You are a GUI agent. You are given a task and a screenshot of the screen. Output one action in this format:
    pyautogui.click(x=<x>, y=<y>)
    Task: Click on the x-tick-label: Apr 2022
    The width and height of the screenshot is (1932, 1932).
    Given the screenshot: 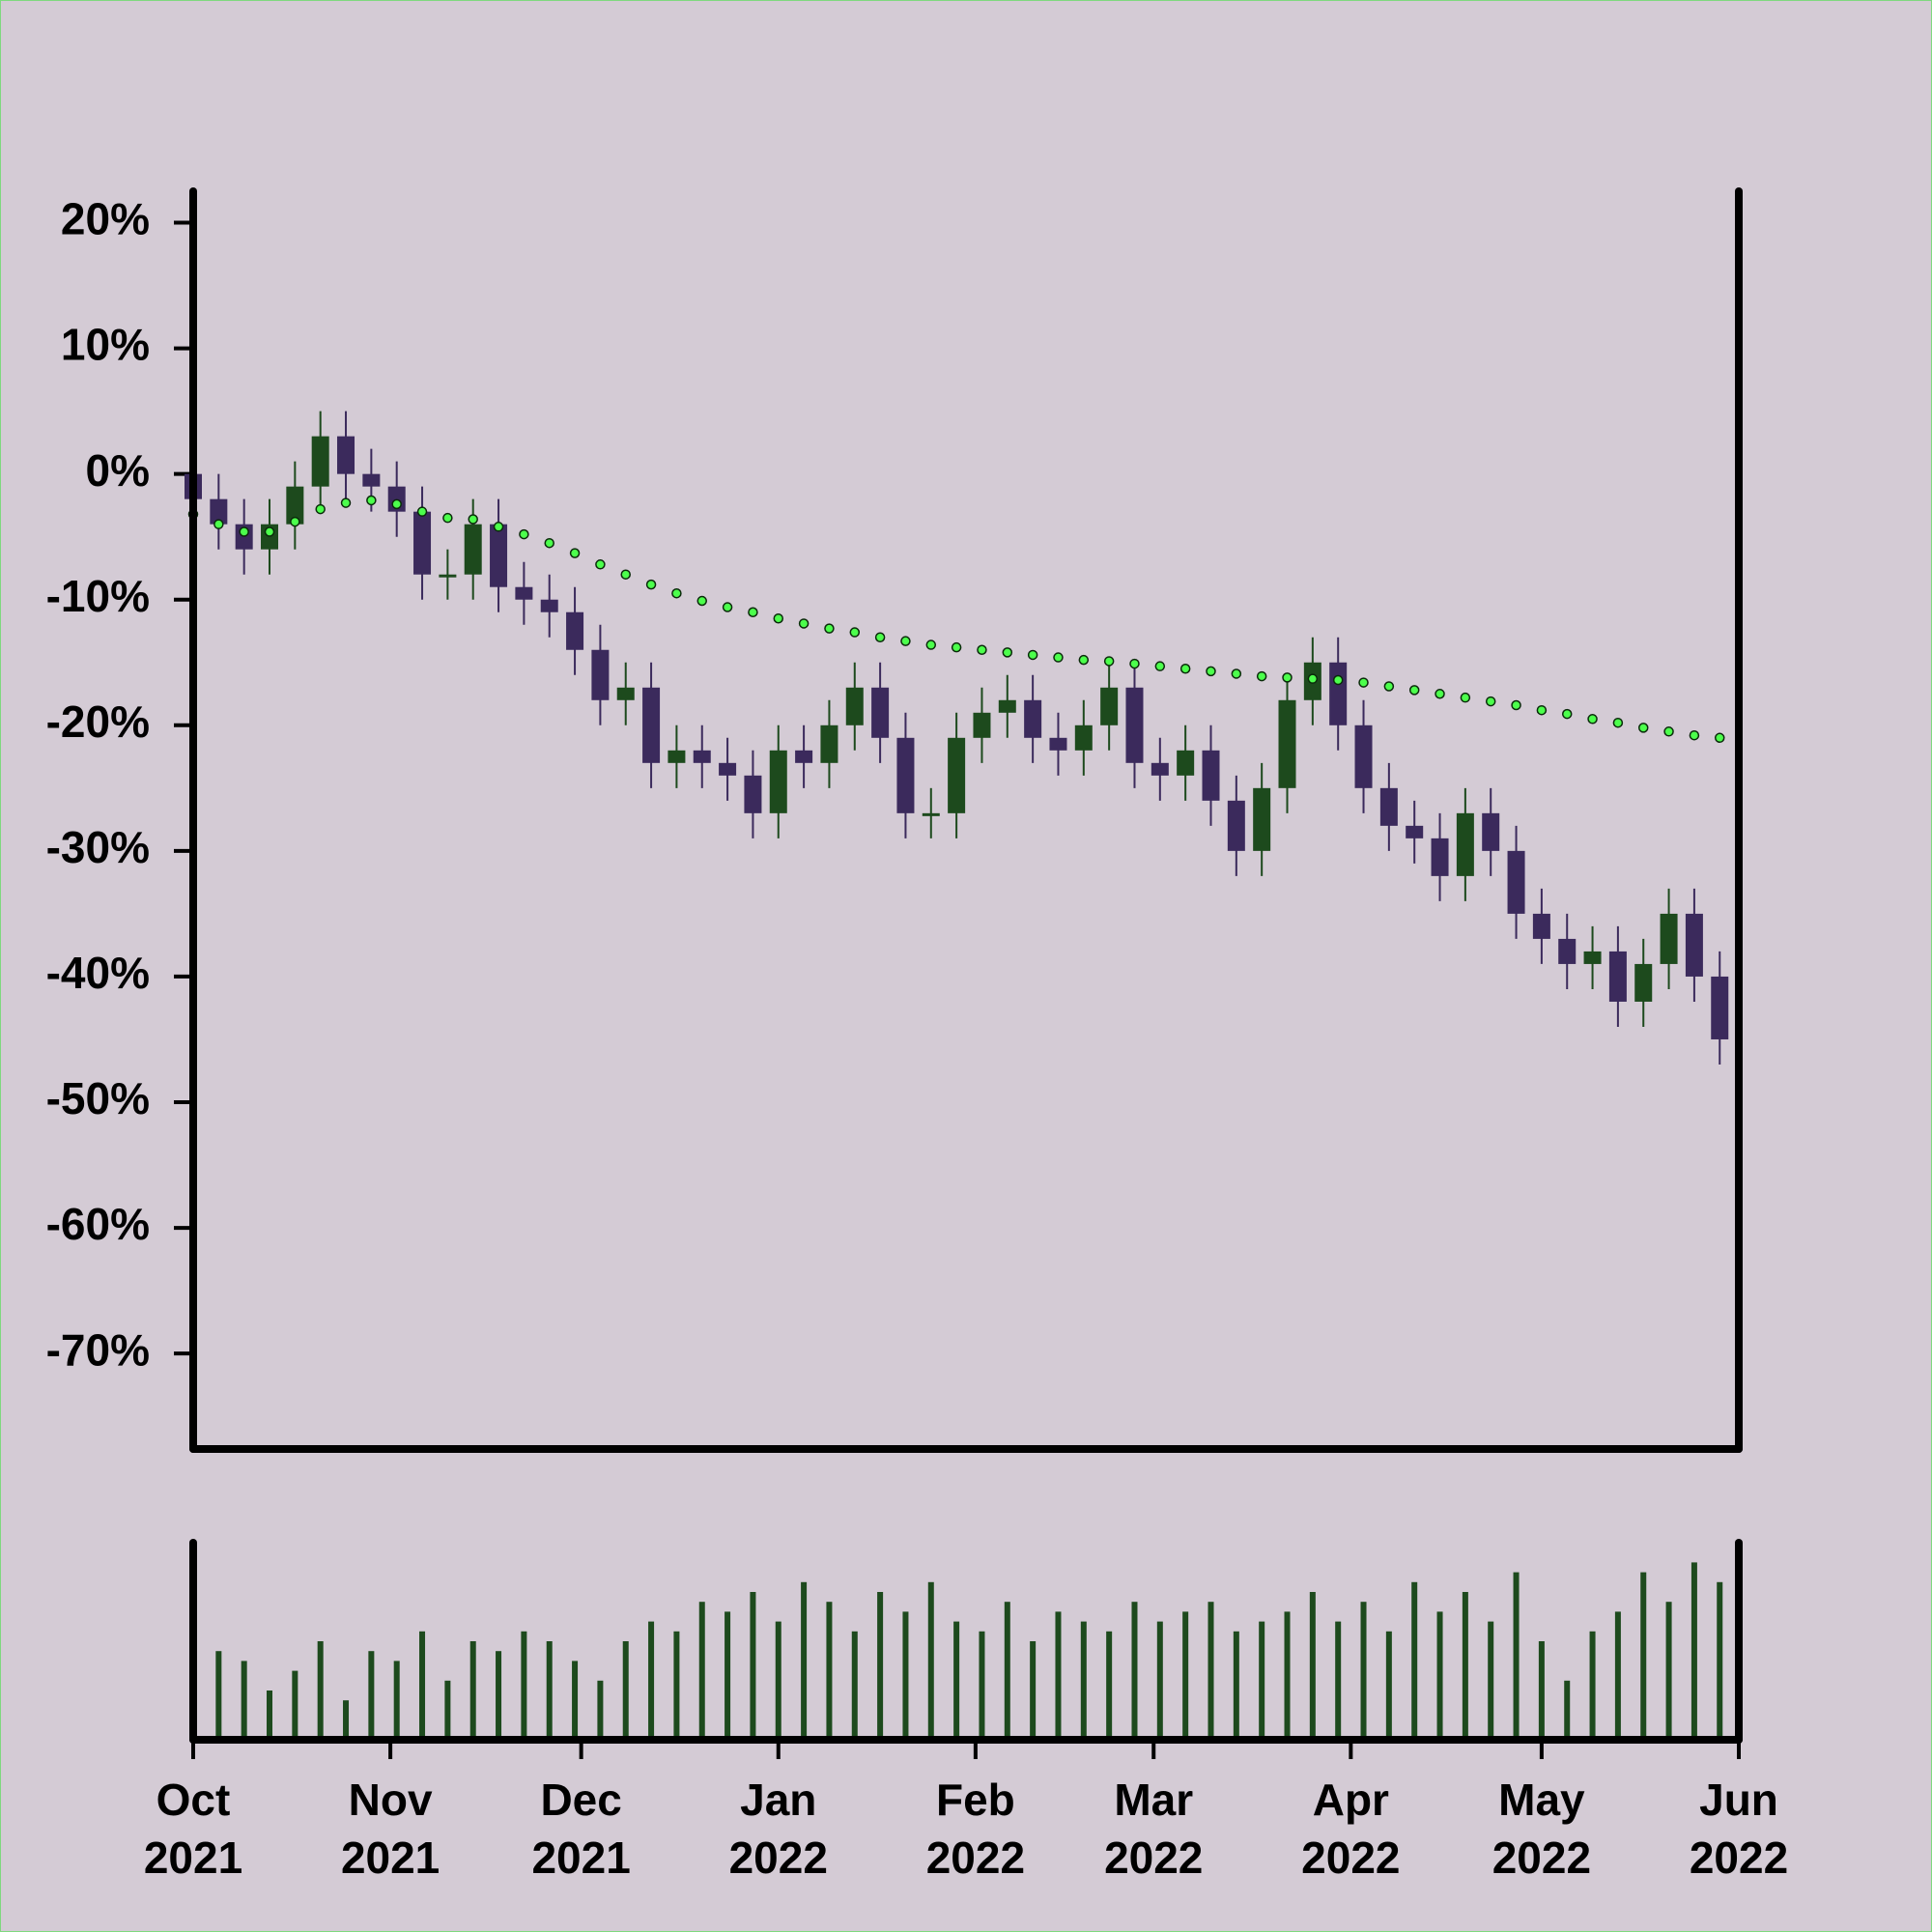 What is the action you would take?
    pyautogui.click(x=1351, y=1829)
    